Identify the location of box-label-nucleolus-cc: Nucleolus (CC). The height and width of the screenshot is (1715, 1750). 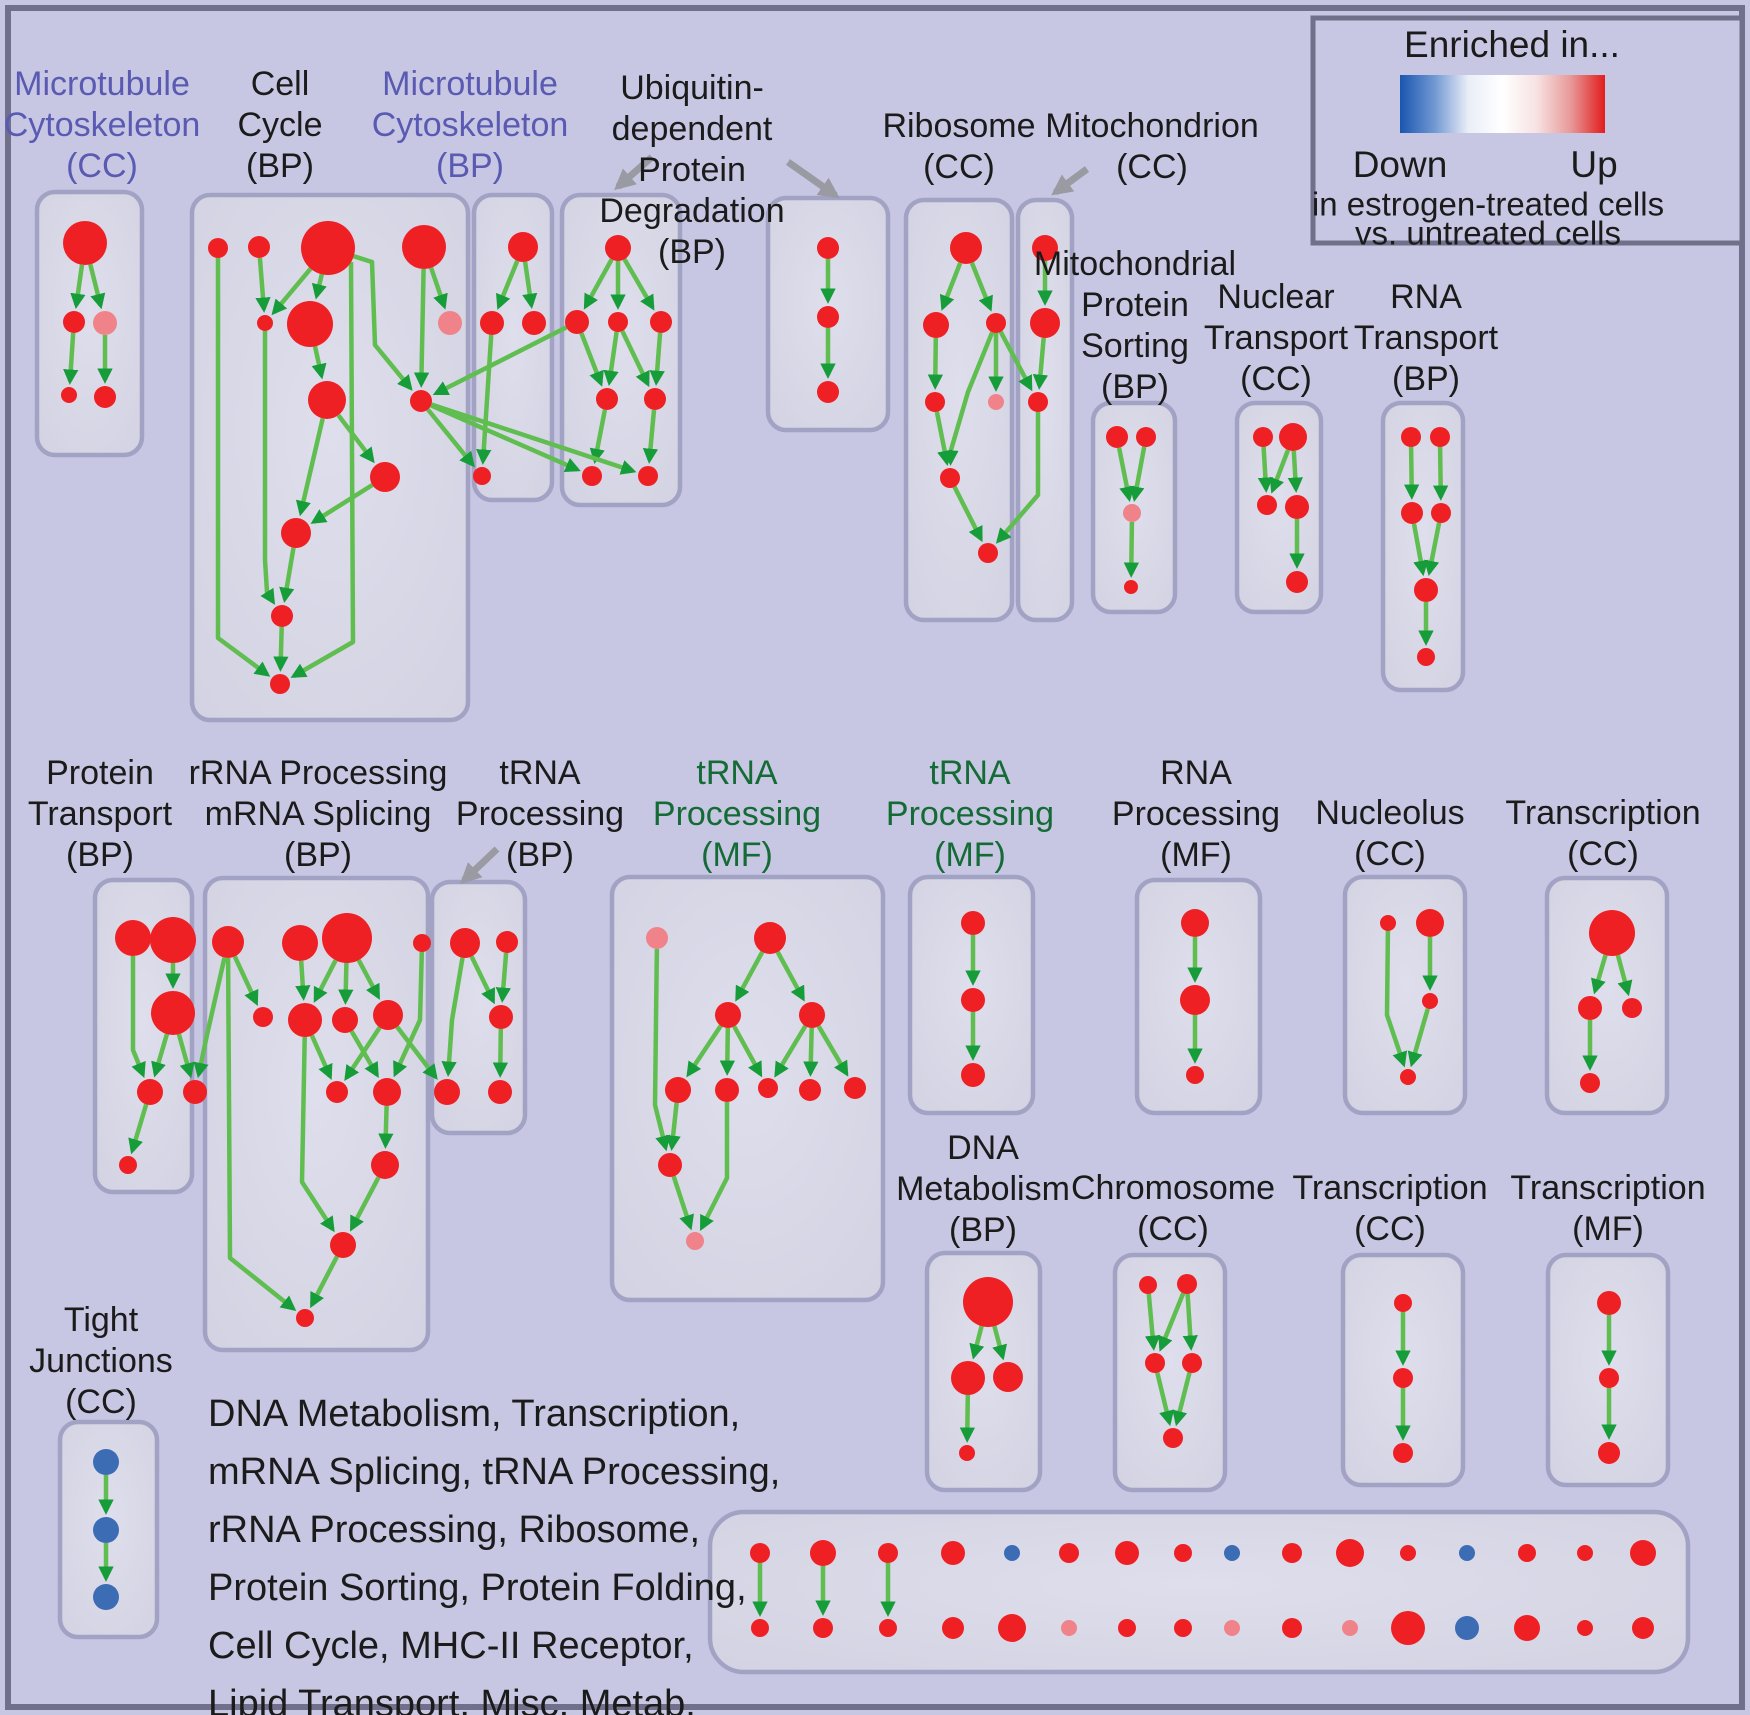
(1389, 833).